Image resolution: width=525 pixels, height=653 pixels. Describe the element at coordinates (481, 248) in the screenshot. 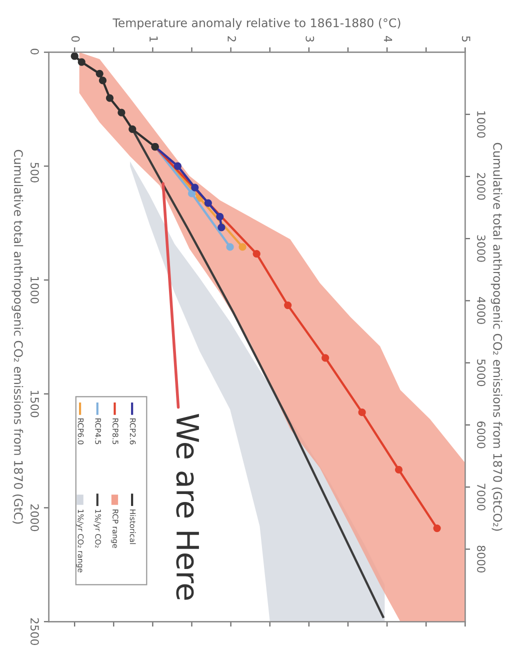

I see `y2-tick-label: 3000` at that location.